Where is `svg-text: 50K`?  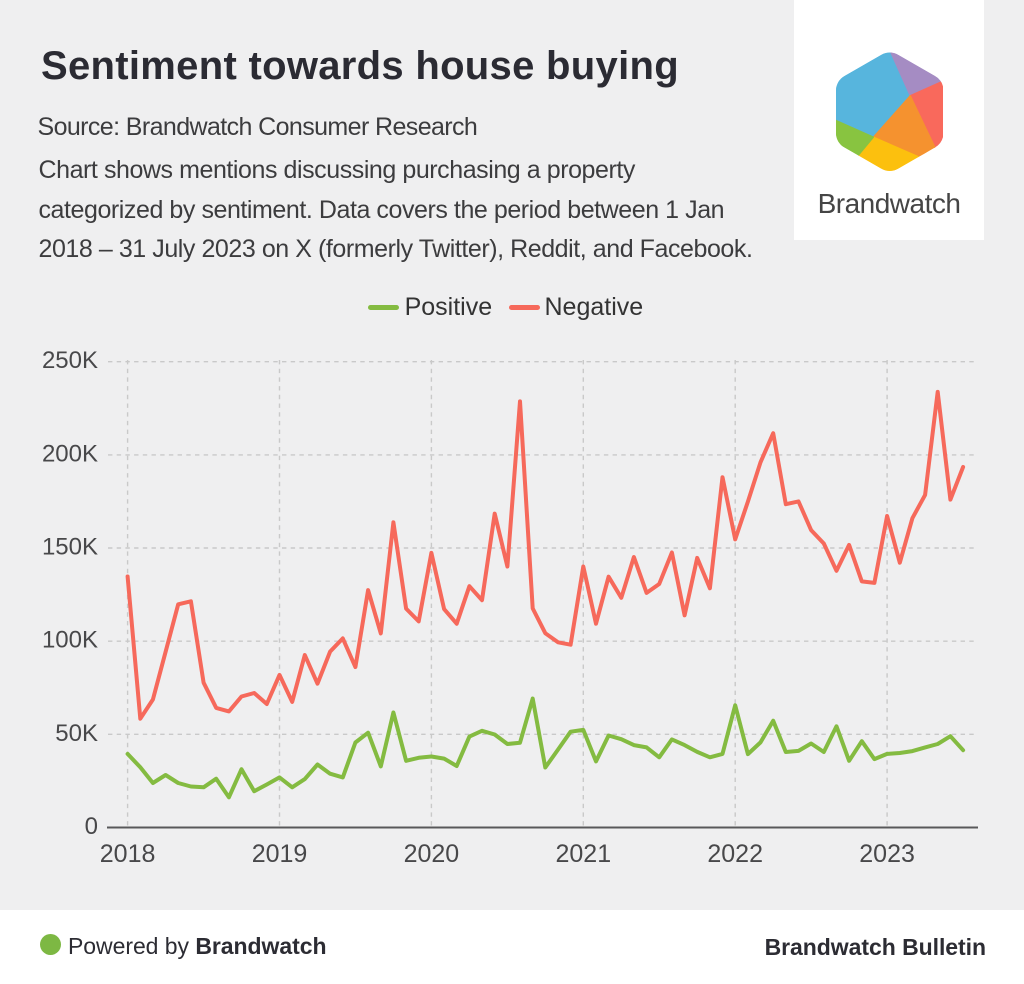 svg-text: 50K is located at coordinates (76, 733).